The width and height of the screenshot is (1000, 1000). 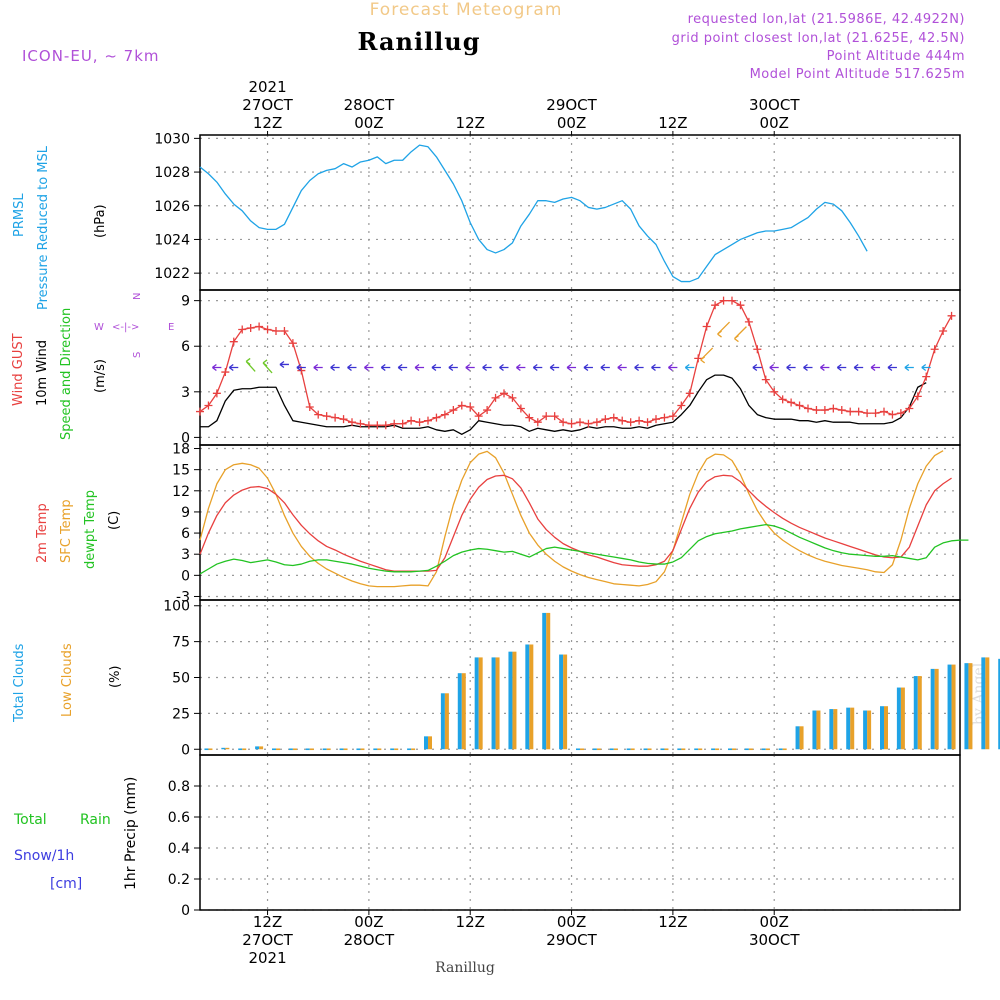 What do you see at coordinates (533, 213) in the screenshot?
I see `prmsl-line` at bounding box center [533, 213].